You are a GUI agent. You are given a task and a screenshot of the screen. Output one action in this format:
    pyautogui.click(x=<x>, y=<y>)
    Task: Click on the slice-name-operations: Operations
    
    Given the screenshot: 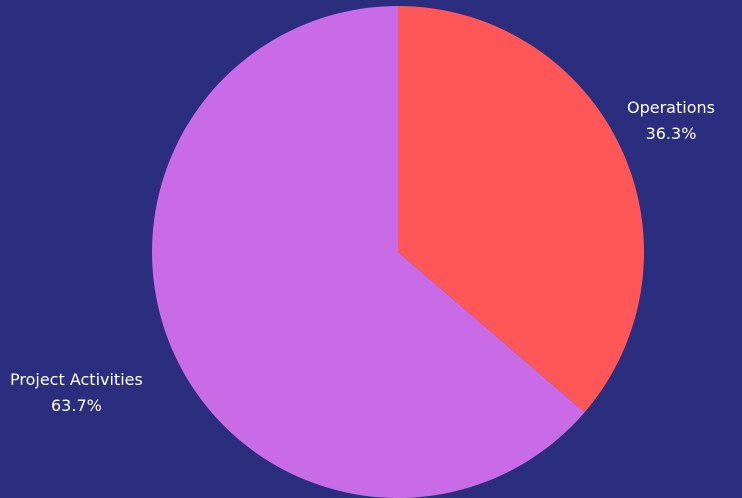 What is the action you would take?
    pyautogui.click(x=671, y=107)
    